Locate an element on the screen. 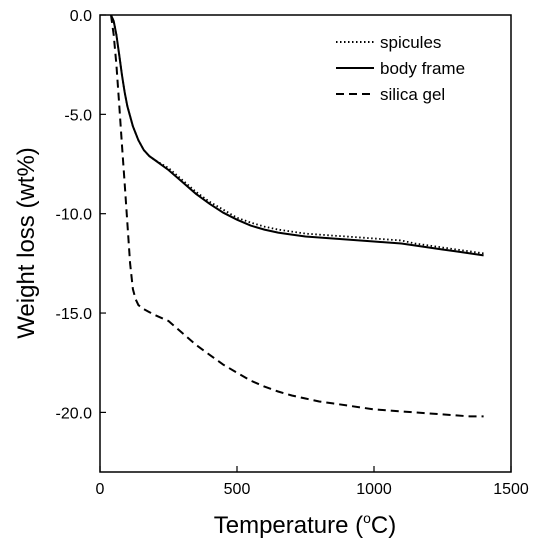 The width and height of the screenshot is (543, 550). legend-label: body frame is located at coordinates (422, 68).